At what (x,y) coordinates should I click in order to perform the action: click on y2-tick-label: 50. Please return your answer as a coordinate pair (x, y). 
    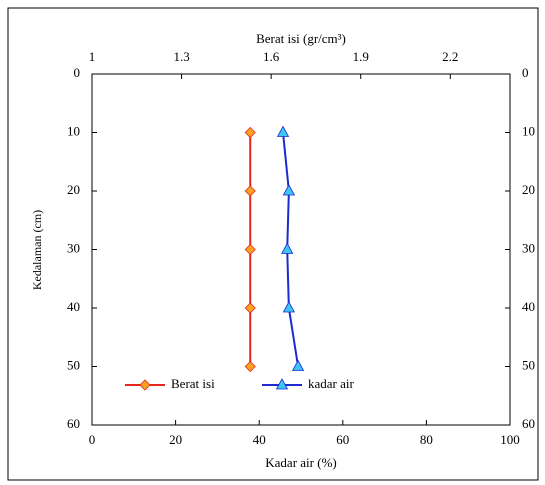
    Looking at the image, I should click on (528, 364).